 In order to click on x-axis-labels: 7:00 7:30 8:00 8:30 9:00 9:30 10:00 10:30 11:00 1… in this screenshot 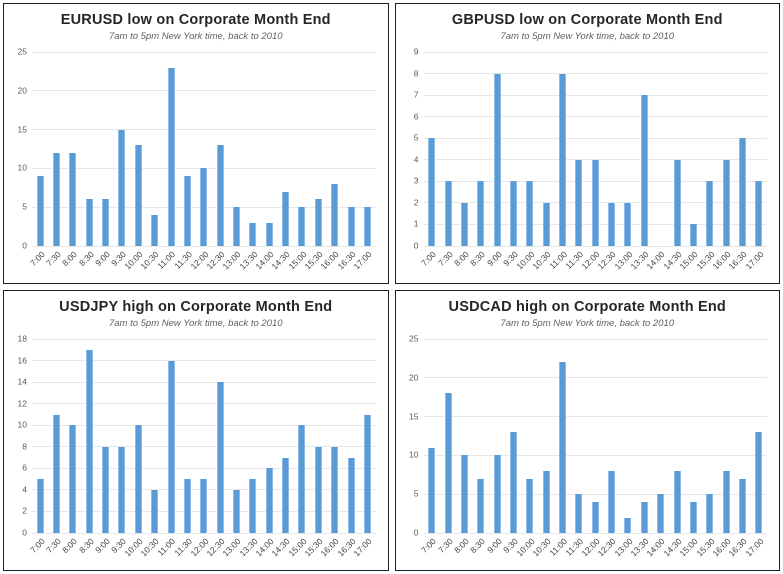, I will do `click(202, 264)`.